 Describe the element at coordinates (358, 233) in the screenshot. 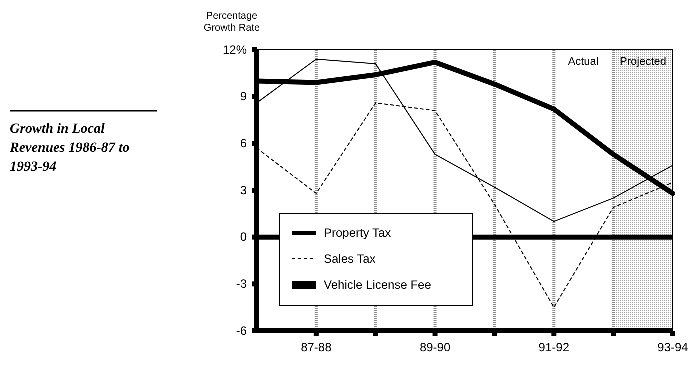

I see `legend-label: Property Tax` at that location.